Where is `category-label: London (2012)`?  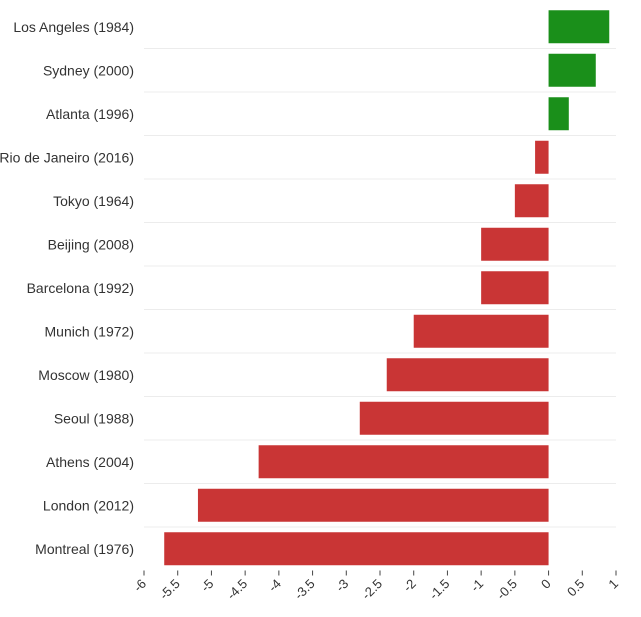 category-label: London (2012) is located at coordinates (88, 505).